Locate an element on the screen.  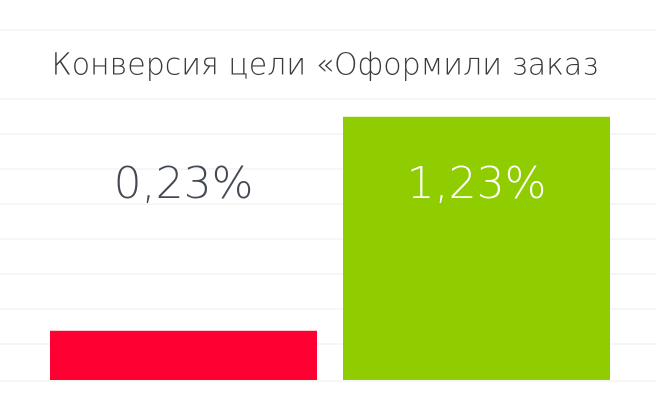
value-label: 1,23% is located at coordinates (477, 183).